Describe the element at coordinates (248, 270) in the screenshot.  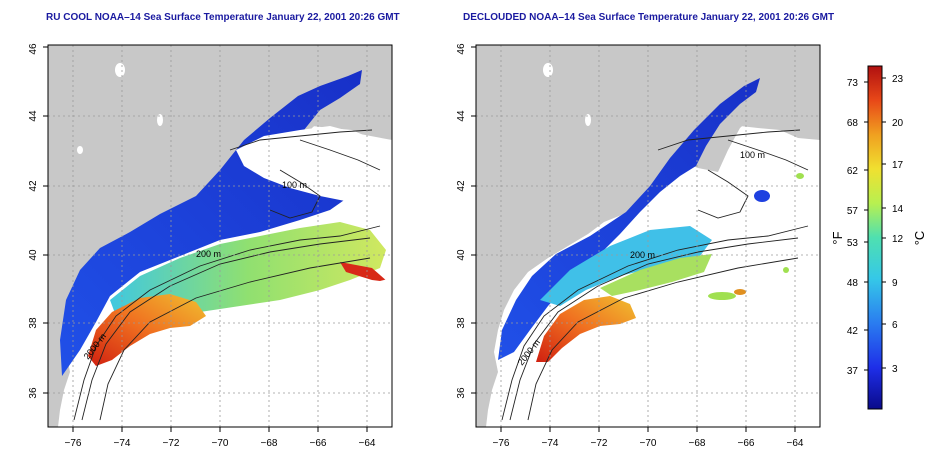
I see `sst-mid-water` at that location.